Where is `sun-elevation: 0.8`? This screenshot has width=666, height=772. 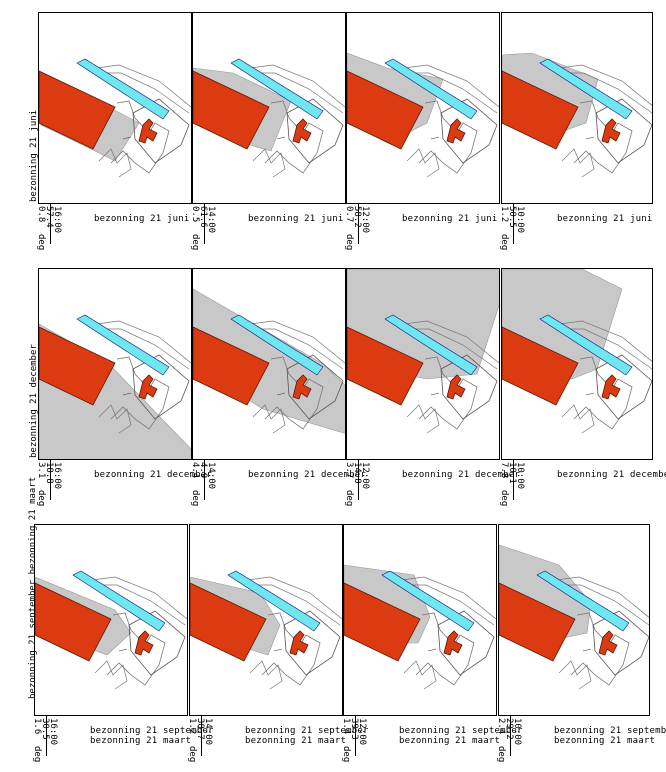
sun-elevation: 0.8 is located at coordinates (41, 214).